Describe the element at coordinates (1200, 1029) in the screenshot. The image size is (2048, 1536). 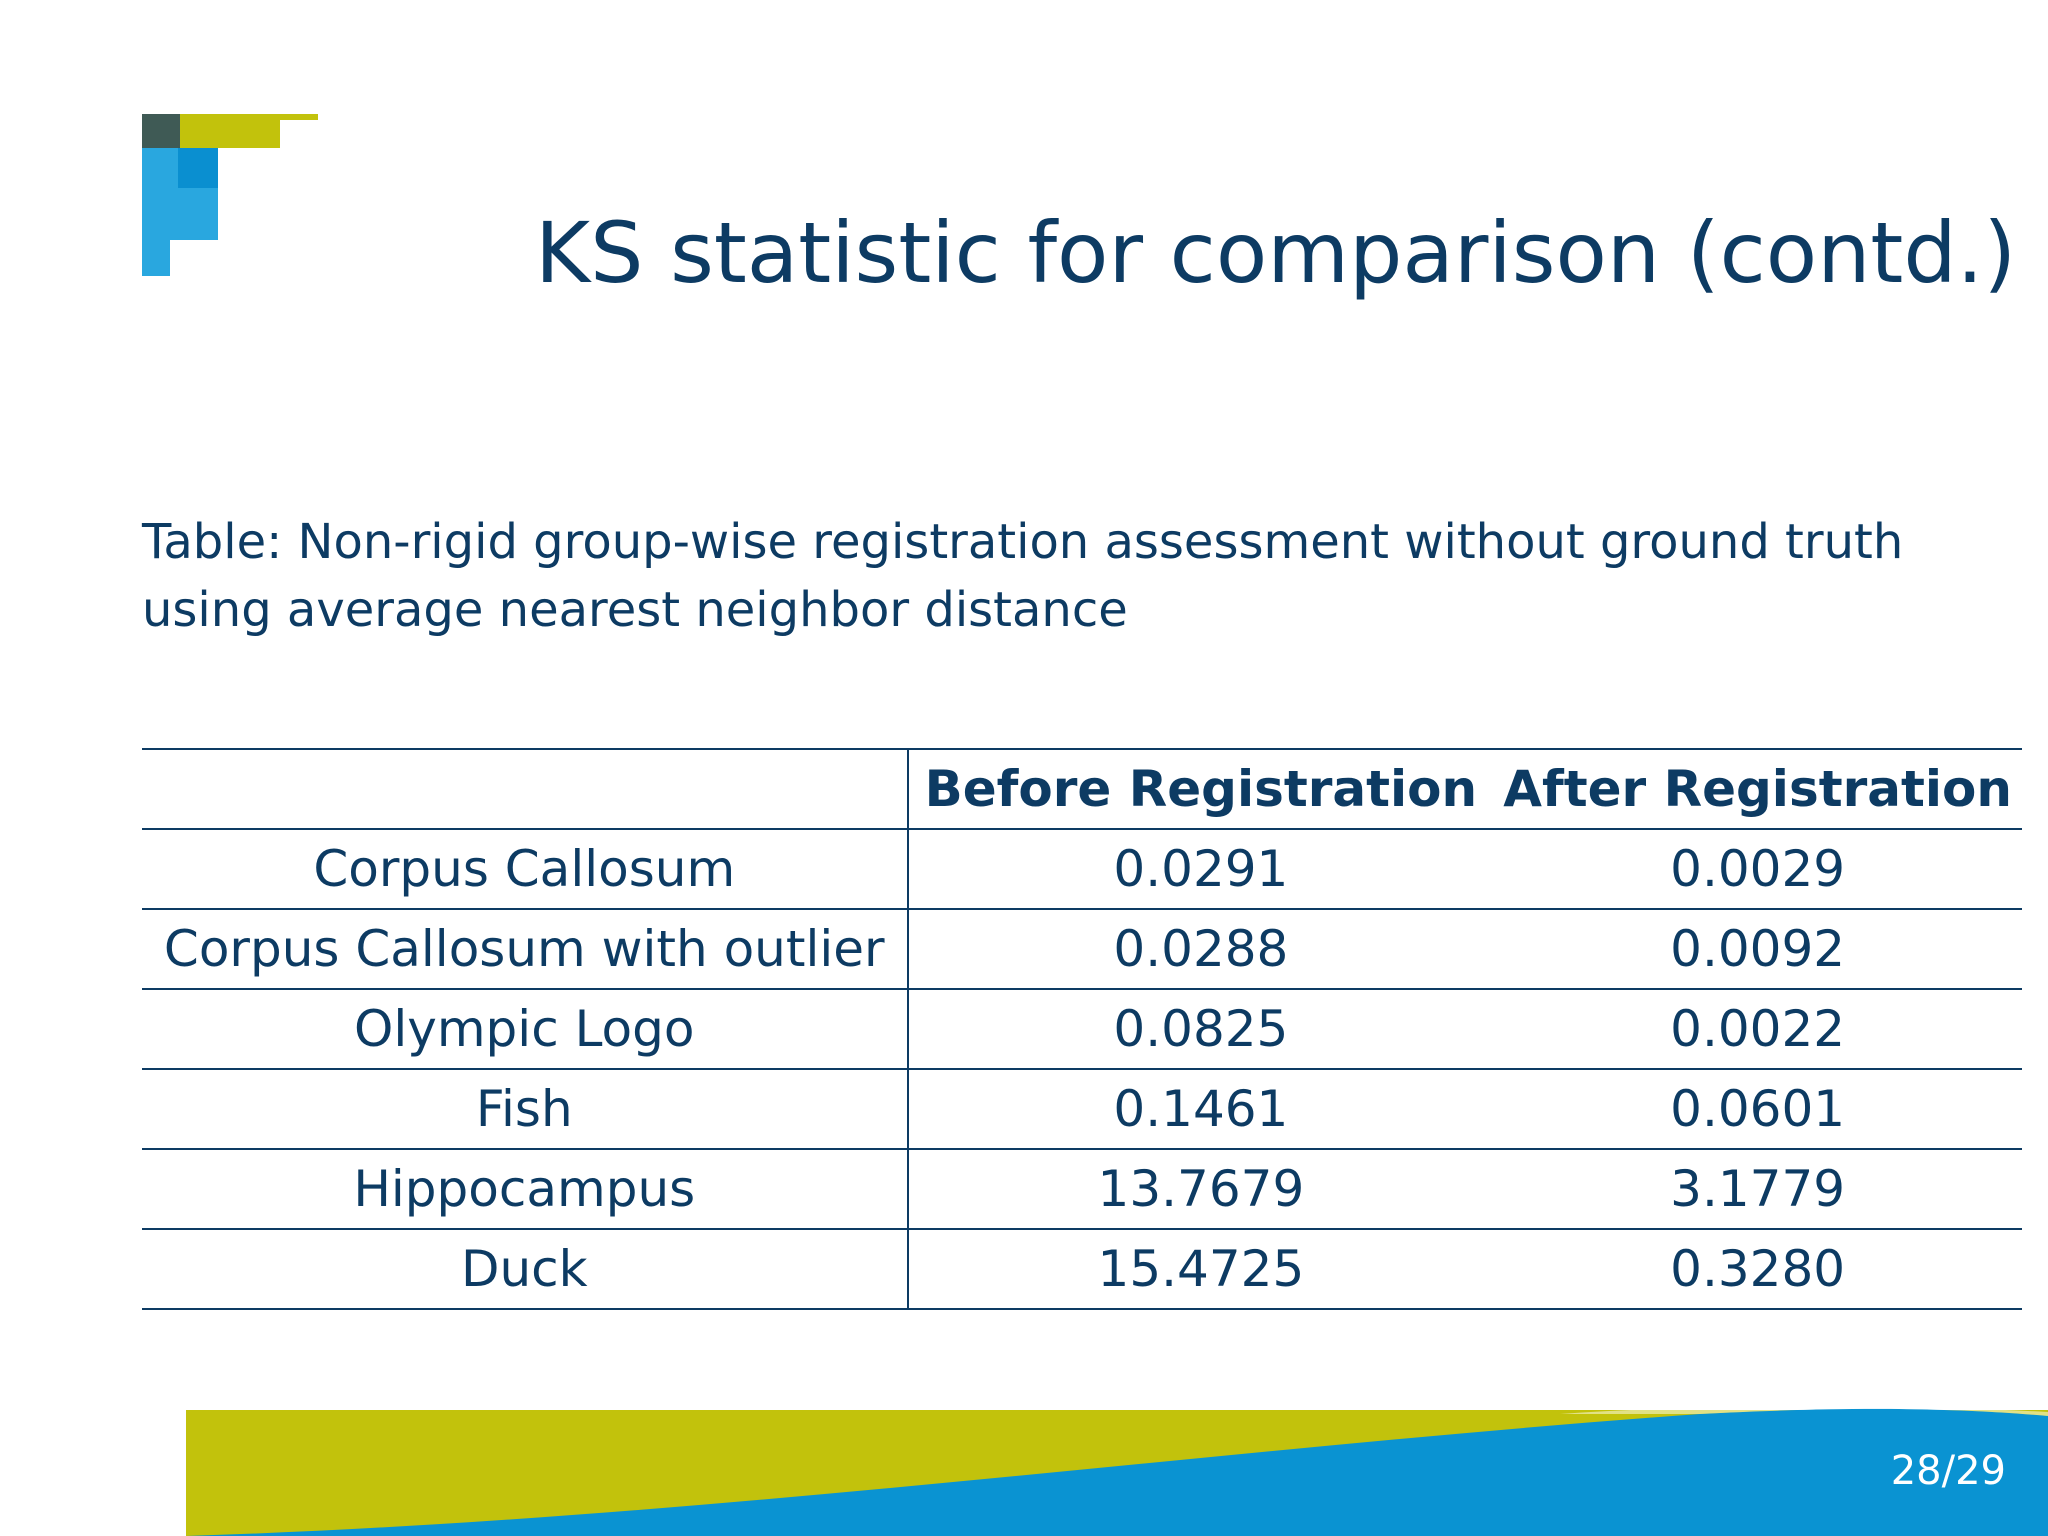
I see `before-value: 0.0825` at that location.